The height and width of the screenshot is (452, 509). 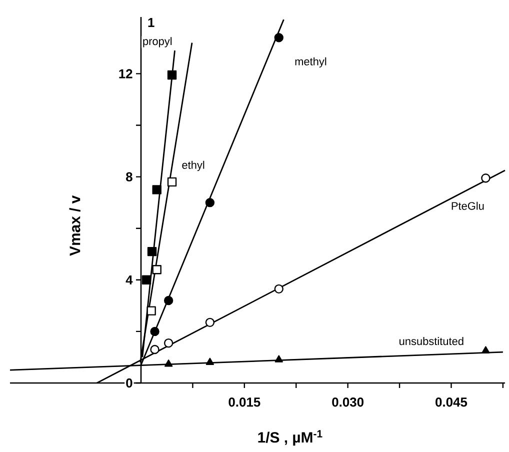 I want to click on x-tick-label: 0.015, so click(x=244, y=402).